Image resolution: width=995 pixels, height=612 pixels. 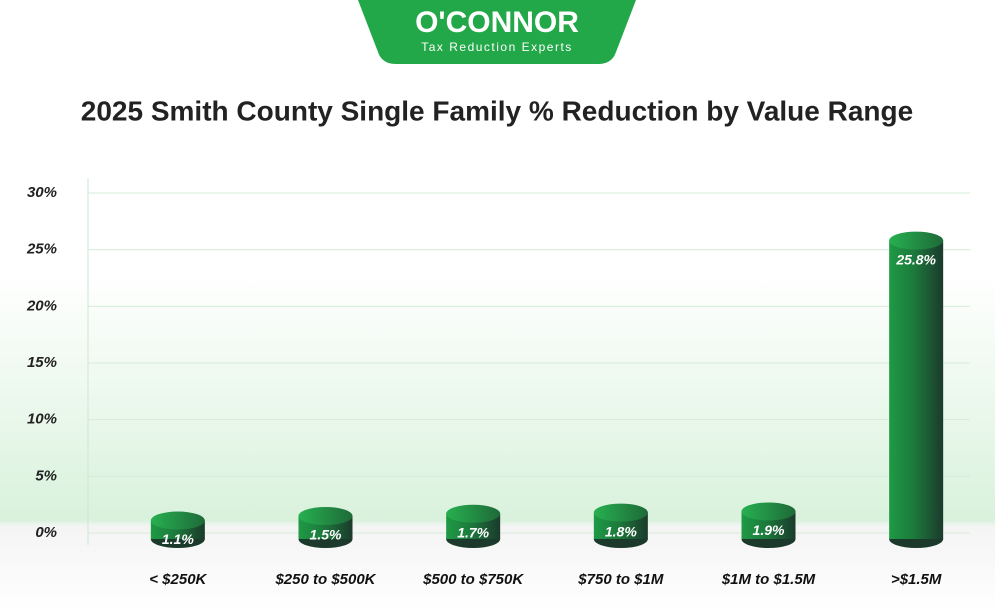 What do you see at coordinates (42, 362) in the screenshot?
I see `y-tick-label: 15%` at bounding box center [42, 362].